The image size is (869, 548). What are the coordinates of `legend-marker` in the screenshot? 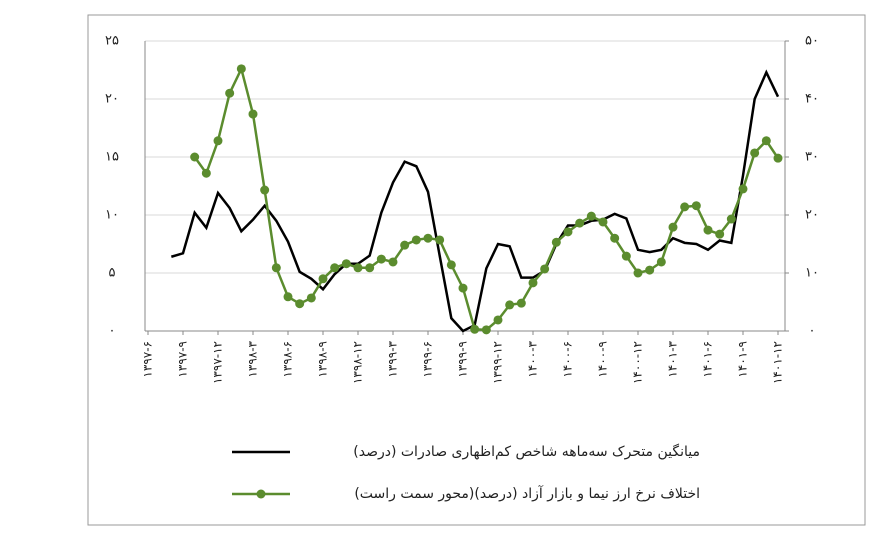 It's located at (261, 494).